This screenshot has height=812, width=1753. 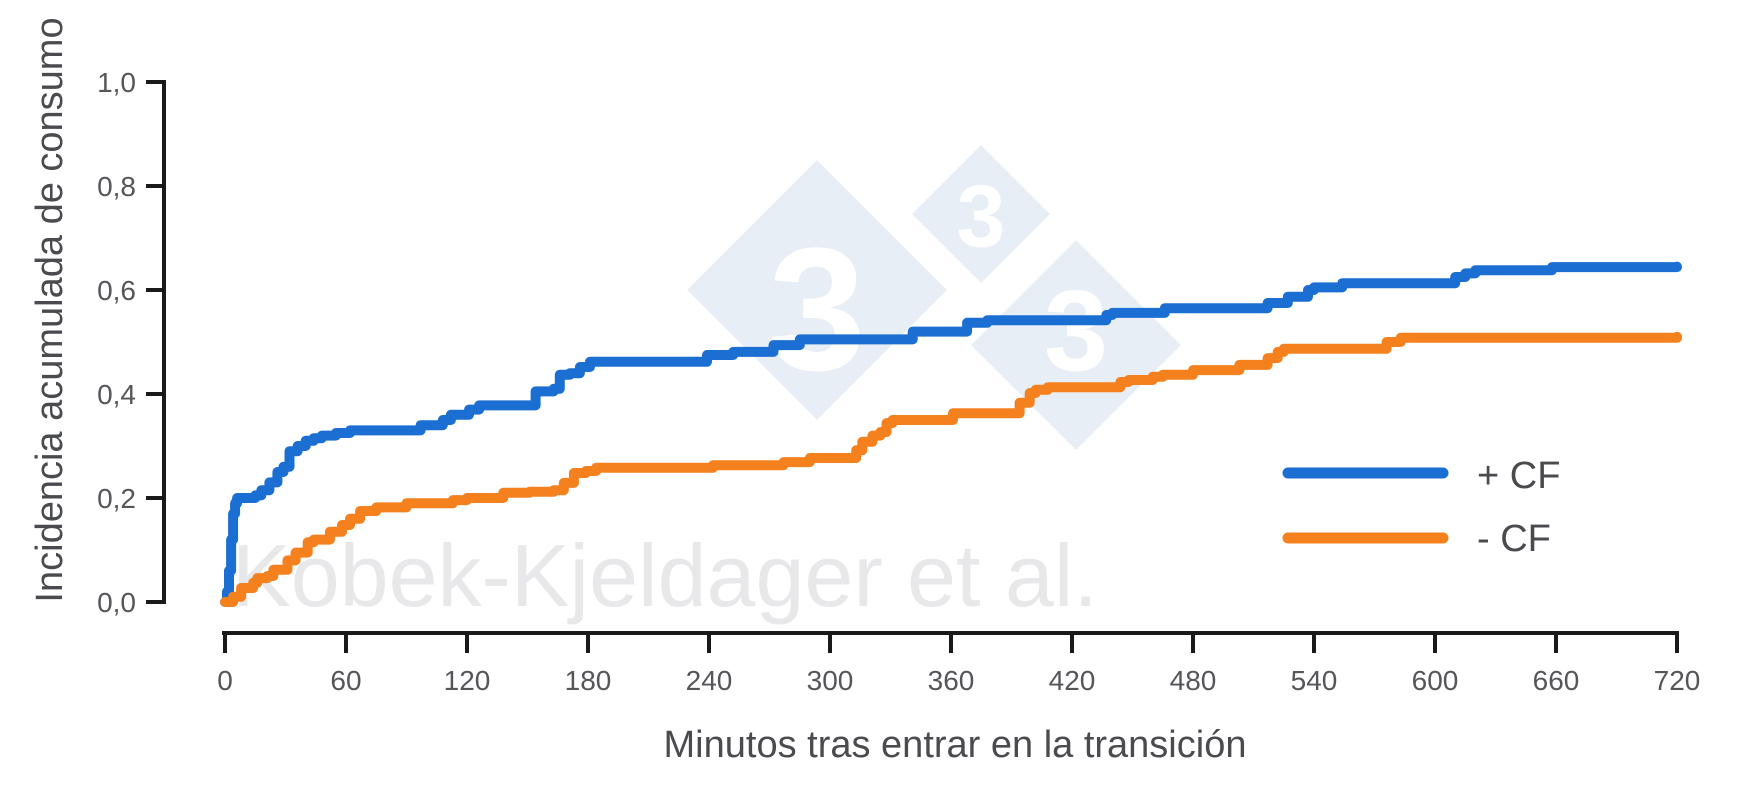 What do you see at coordinates (955, 745) in the screenshot?
I see `x-axis-title: Minutos tras entrar en la transición` at bounding box center [955, 745].